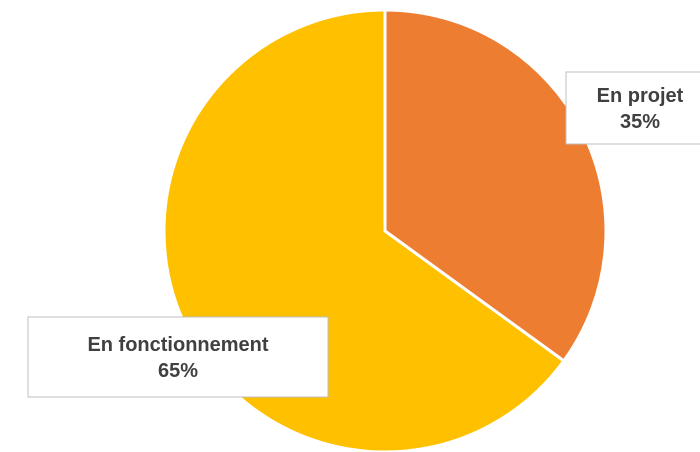 This screenshot has height=452, width=700. Describe the element at coordinates (640, 96) in the screenshot. I see `data-label-category: En projet` at that location.